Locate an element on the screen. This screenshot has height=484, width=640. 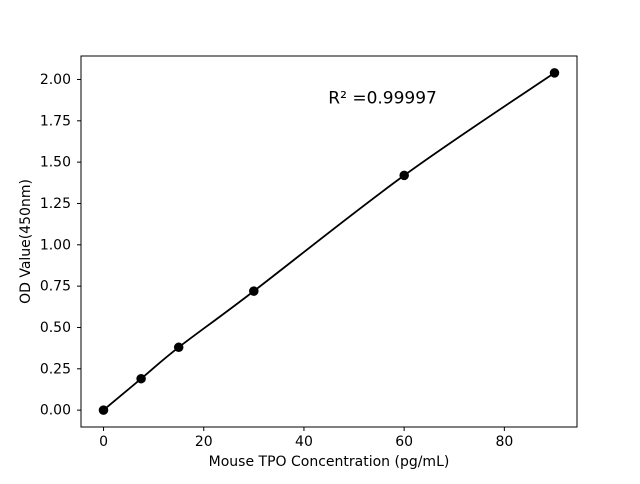
x-tick-label: 20 is located at coordinates (204, 442).